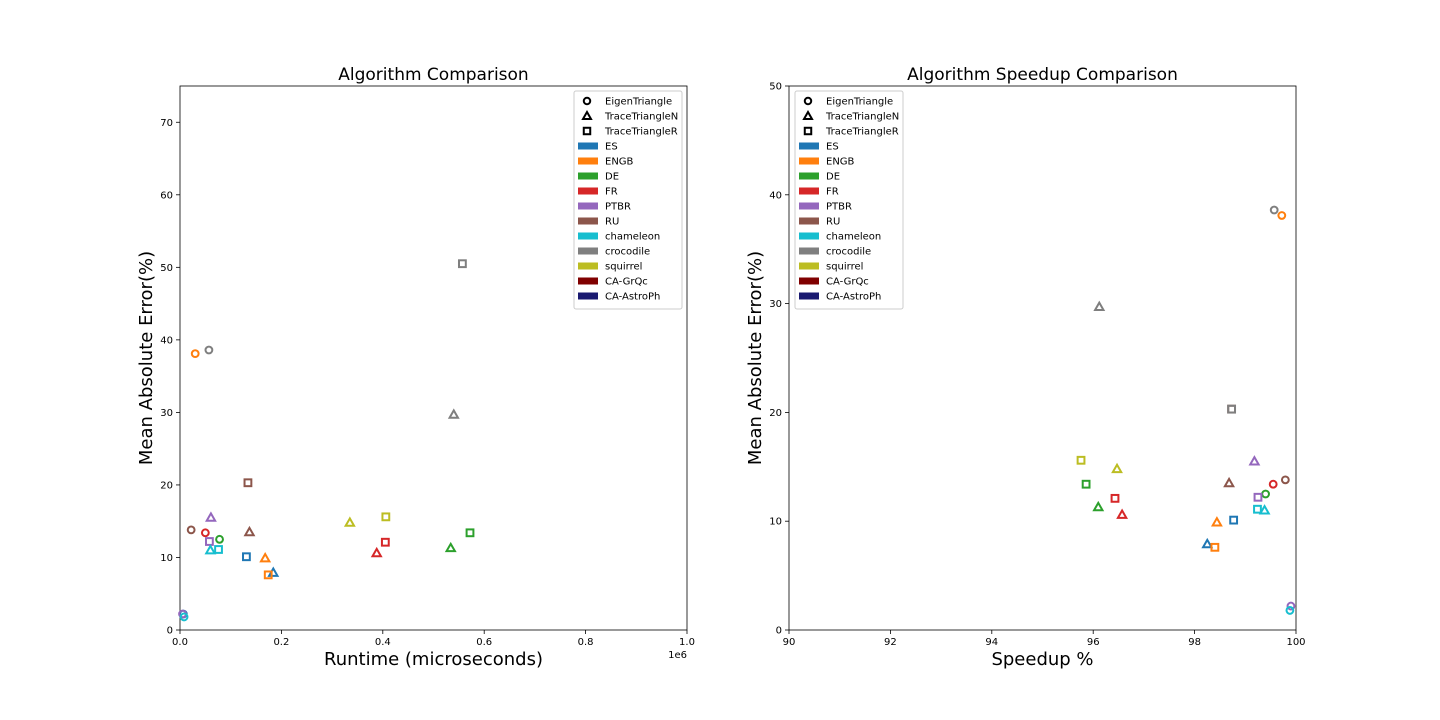  Describe the element at coordinates (849, 200) in the screenshot. I see `legend-box` at that location.